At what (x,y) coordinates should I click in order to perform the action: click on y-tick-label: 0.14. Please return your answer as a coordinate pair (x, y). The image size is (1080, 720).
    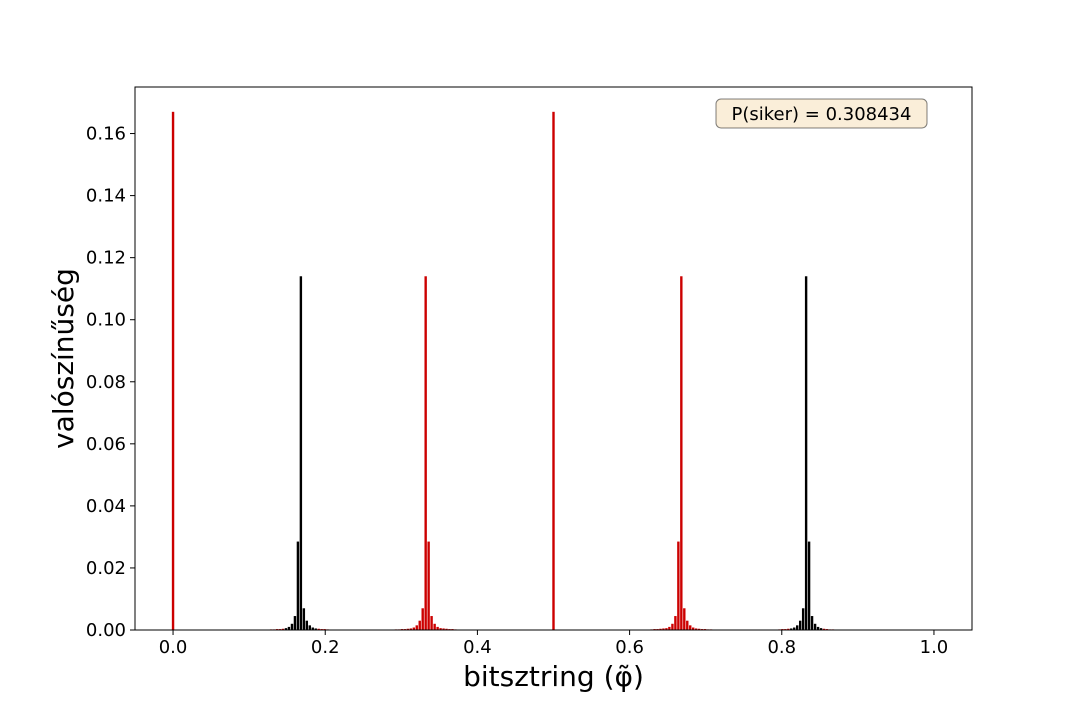
    Looking at the image, I should click on (106, 196).